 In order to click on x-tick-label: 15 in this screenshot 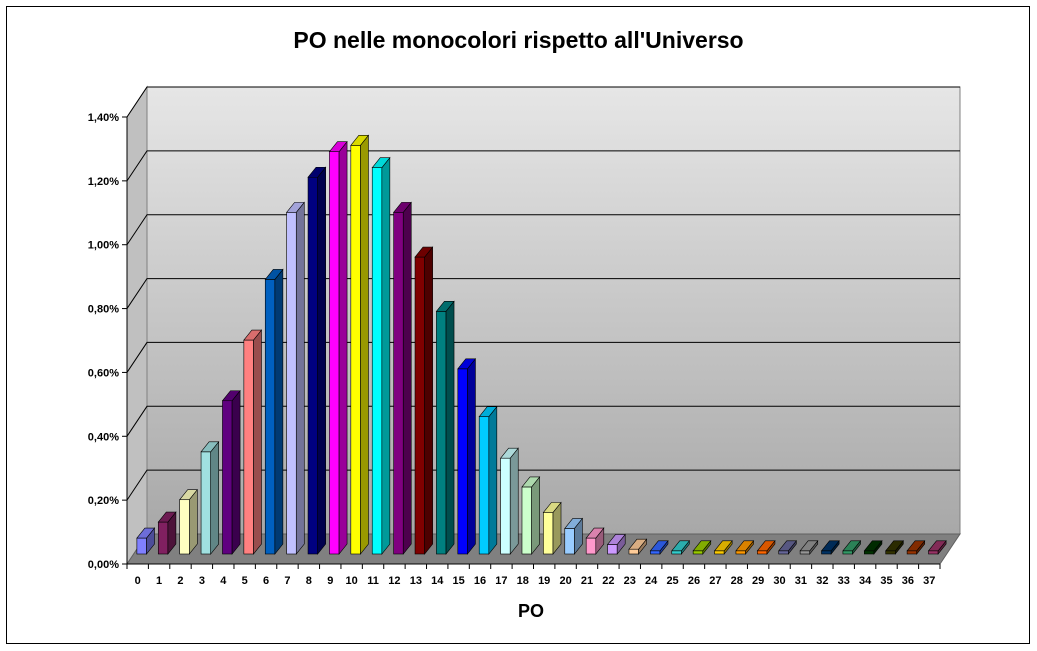, I will do `click(458, 581)`.